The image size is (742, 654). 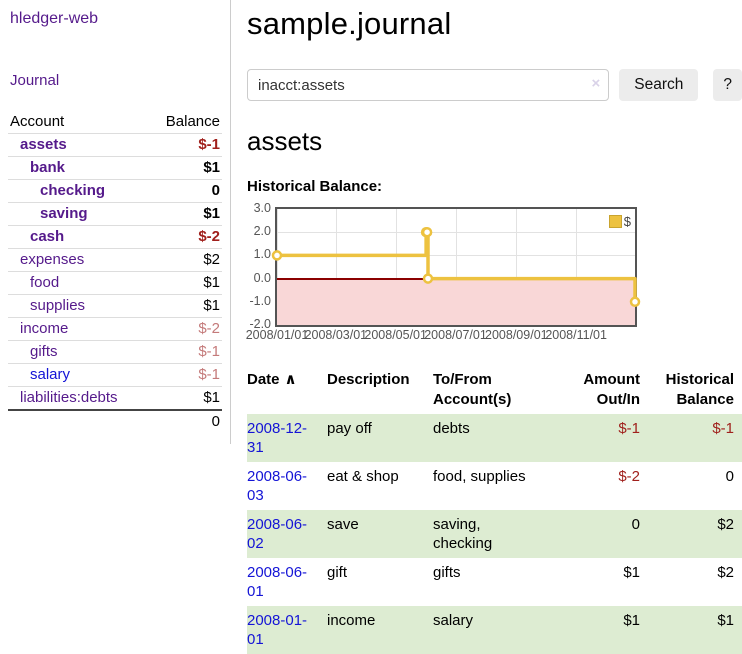 I want to click on clear-search-icon: ×, so click(x=596, y=83).